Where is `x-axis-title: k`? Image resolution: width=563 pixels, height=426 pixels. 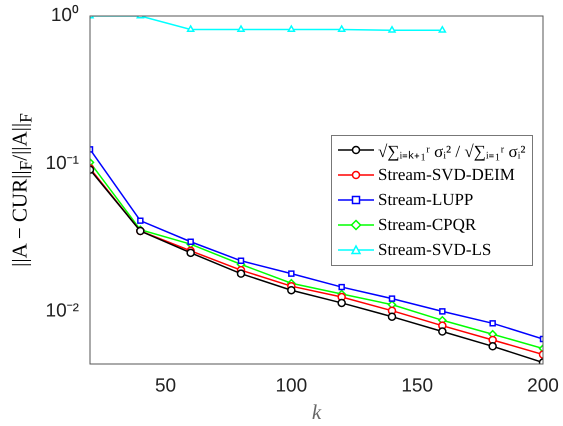 x-axis-title: k is located at coordinates (317, 412).